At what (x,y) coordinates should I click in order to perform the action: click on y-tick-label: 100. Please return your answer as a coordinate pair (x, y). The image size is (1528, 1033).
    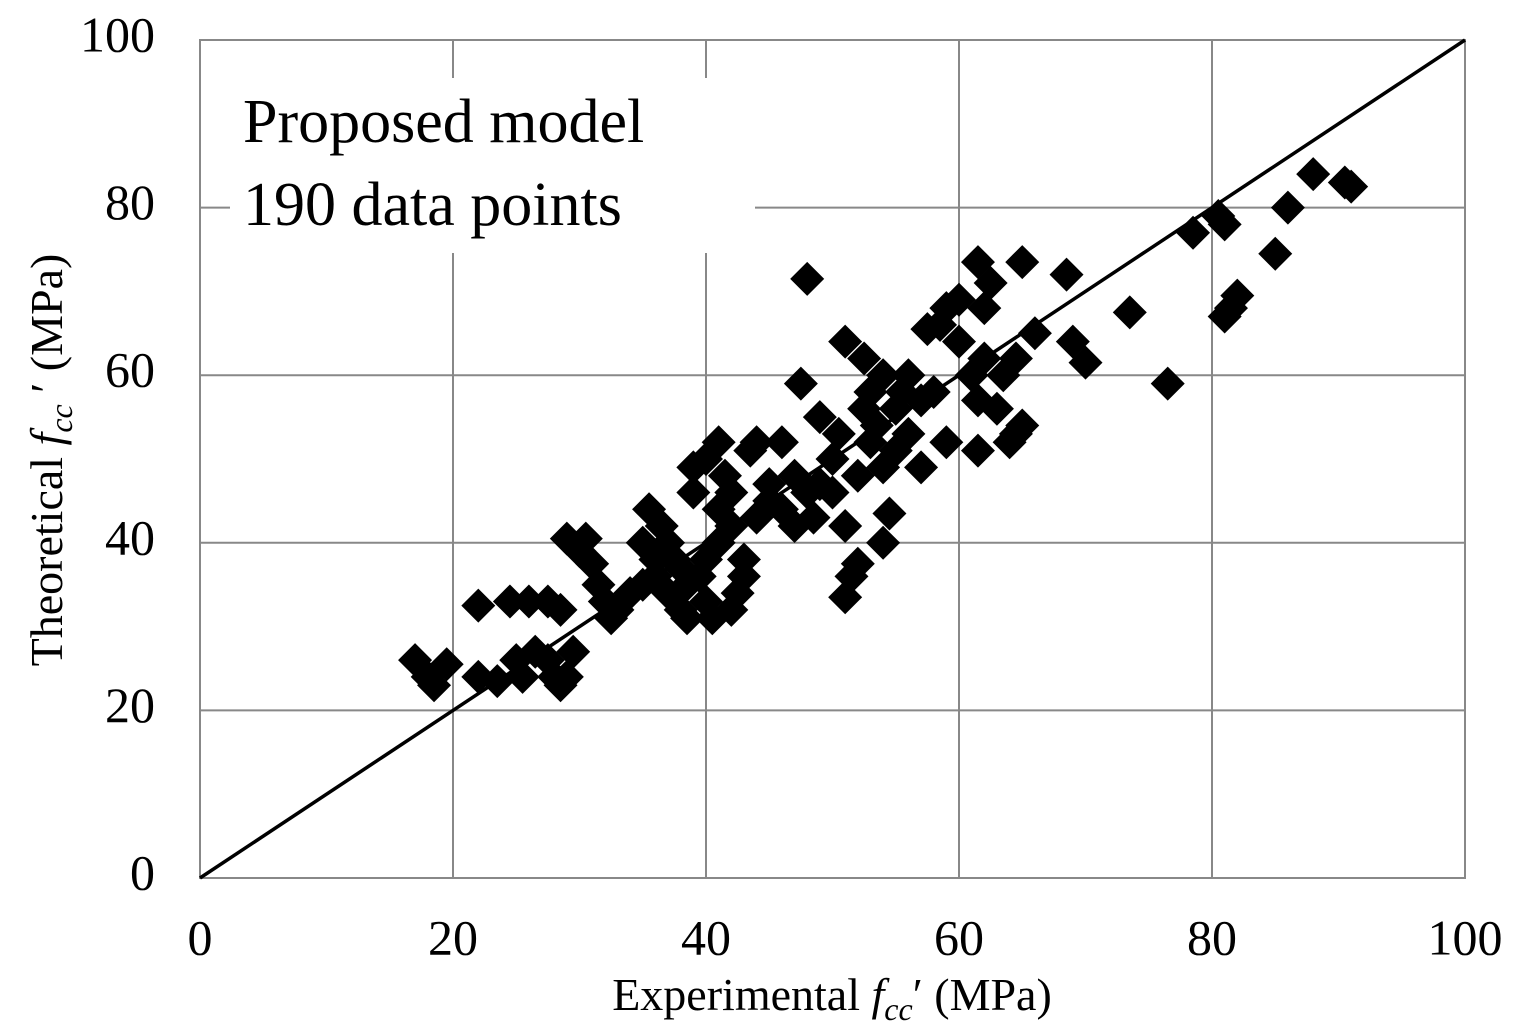
    Looking at the image, I should click on (117, 34).